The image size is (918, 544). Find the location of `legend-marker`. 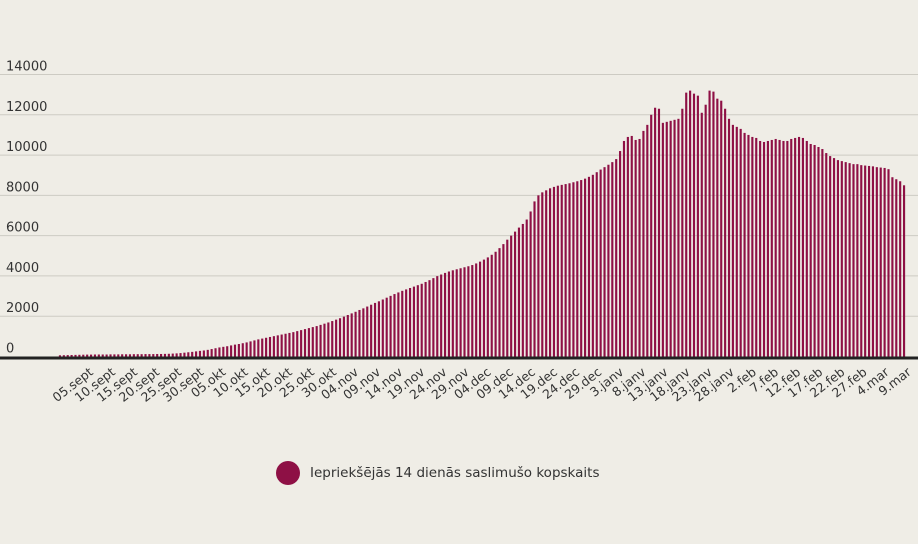

legend-marker is located at coordinates (288, 473).